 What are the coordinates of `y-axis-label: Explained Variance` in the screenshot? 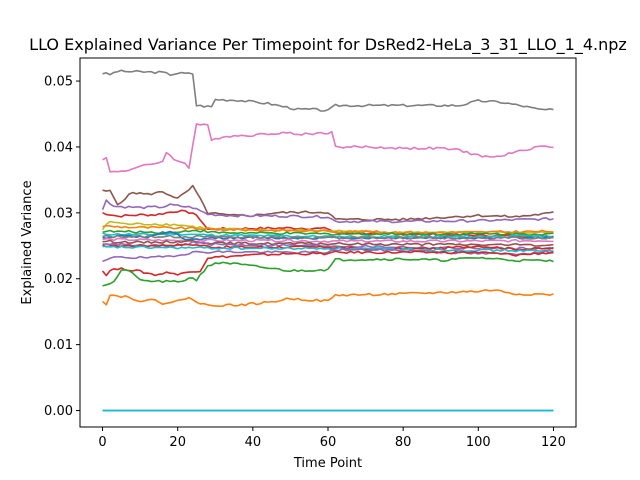 It's located at (27, 242).